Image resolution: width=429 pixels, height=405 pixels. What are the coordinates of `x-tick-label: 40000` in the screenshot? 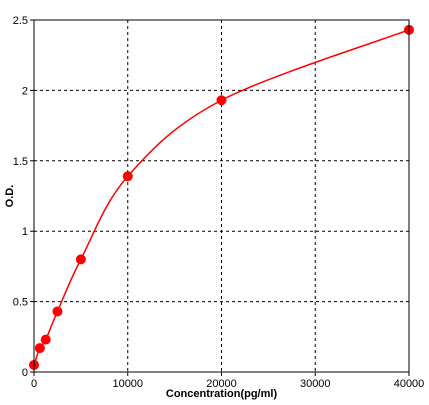 It's located at (409, 384).